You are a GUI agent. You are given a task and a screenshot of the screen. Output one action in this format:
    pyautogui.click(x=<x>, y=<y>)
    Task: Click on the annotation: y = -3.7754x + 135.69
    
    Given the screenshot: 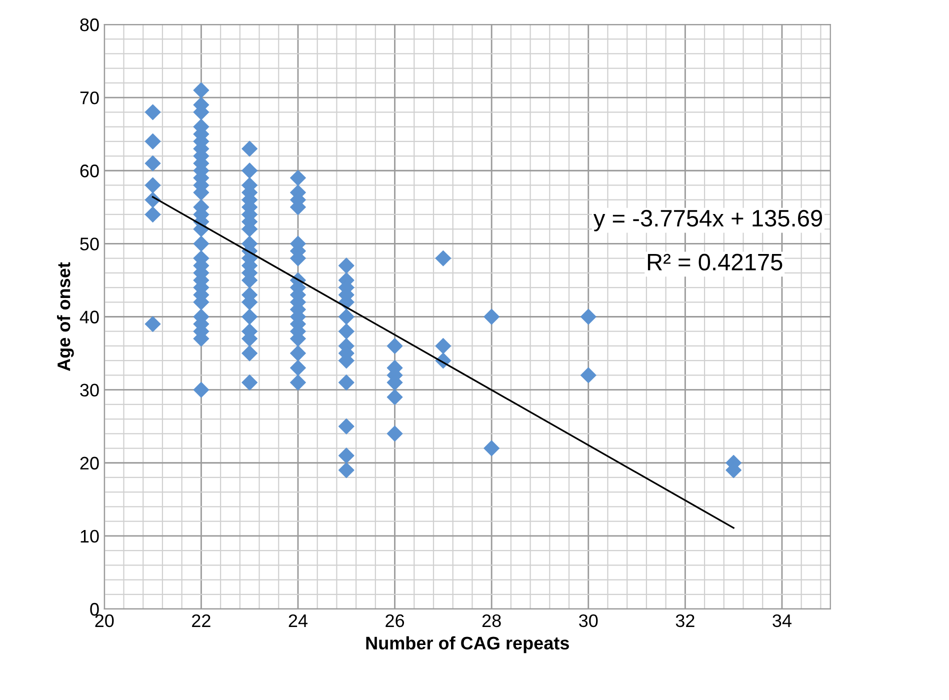 What is the action you would take?
    pyautogui.click(x=707, y=221)
    